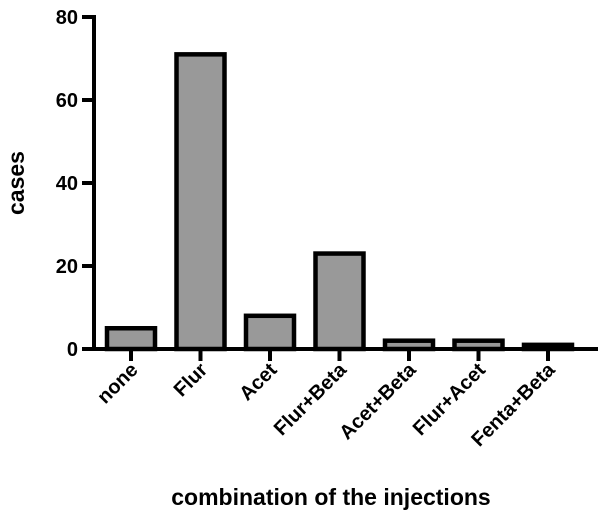 The height and width of the screenshot is (518, 600). I want to click on y-axis-title: cases, so click(16, 183).